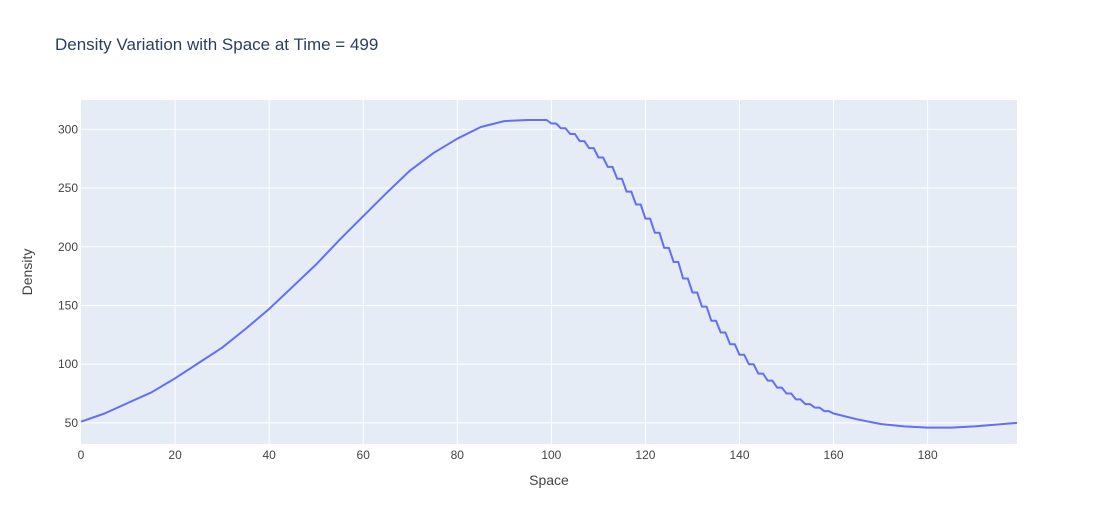 This screenshot has height=525, width=1096. What do you see at coordinates (68, 188) in the screenshot?
I see `y-tick-label: 250` at bounding box center [68, 188].